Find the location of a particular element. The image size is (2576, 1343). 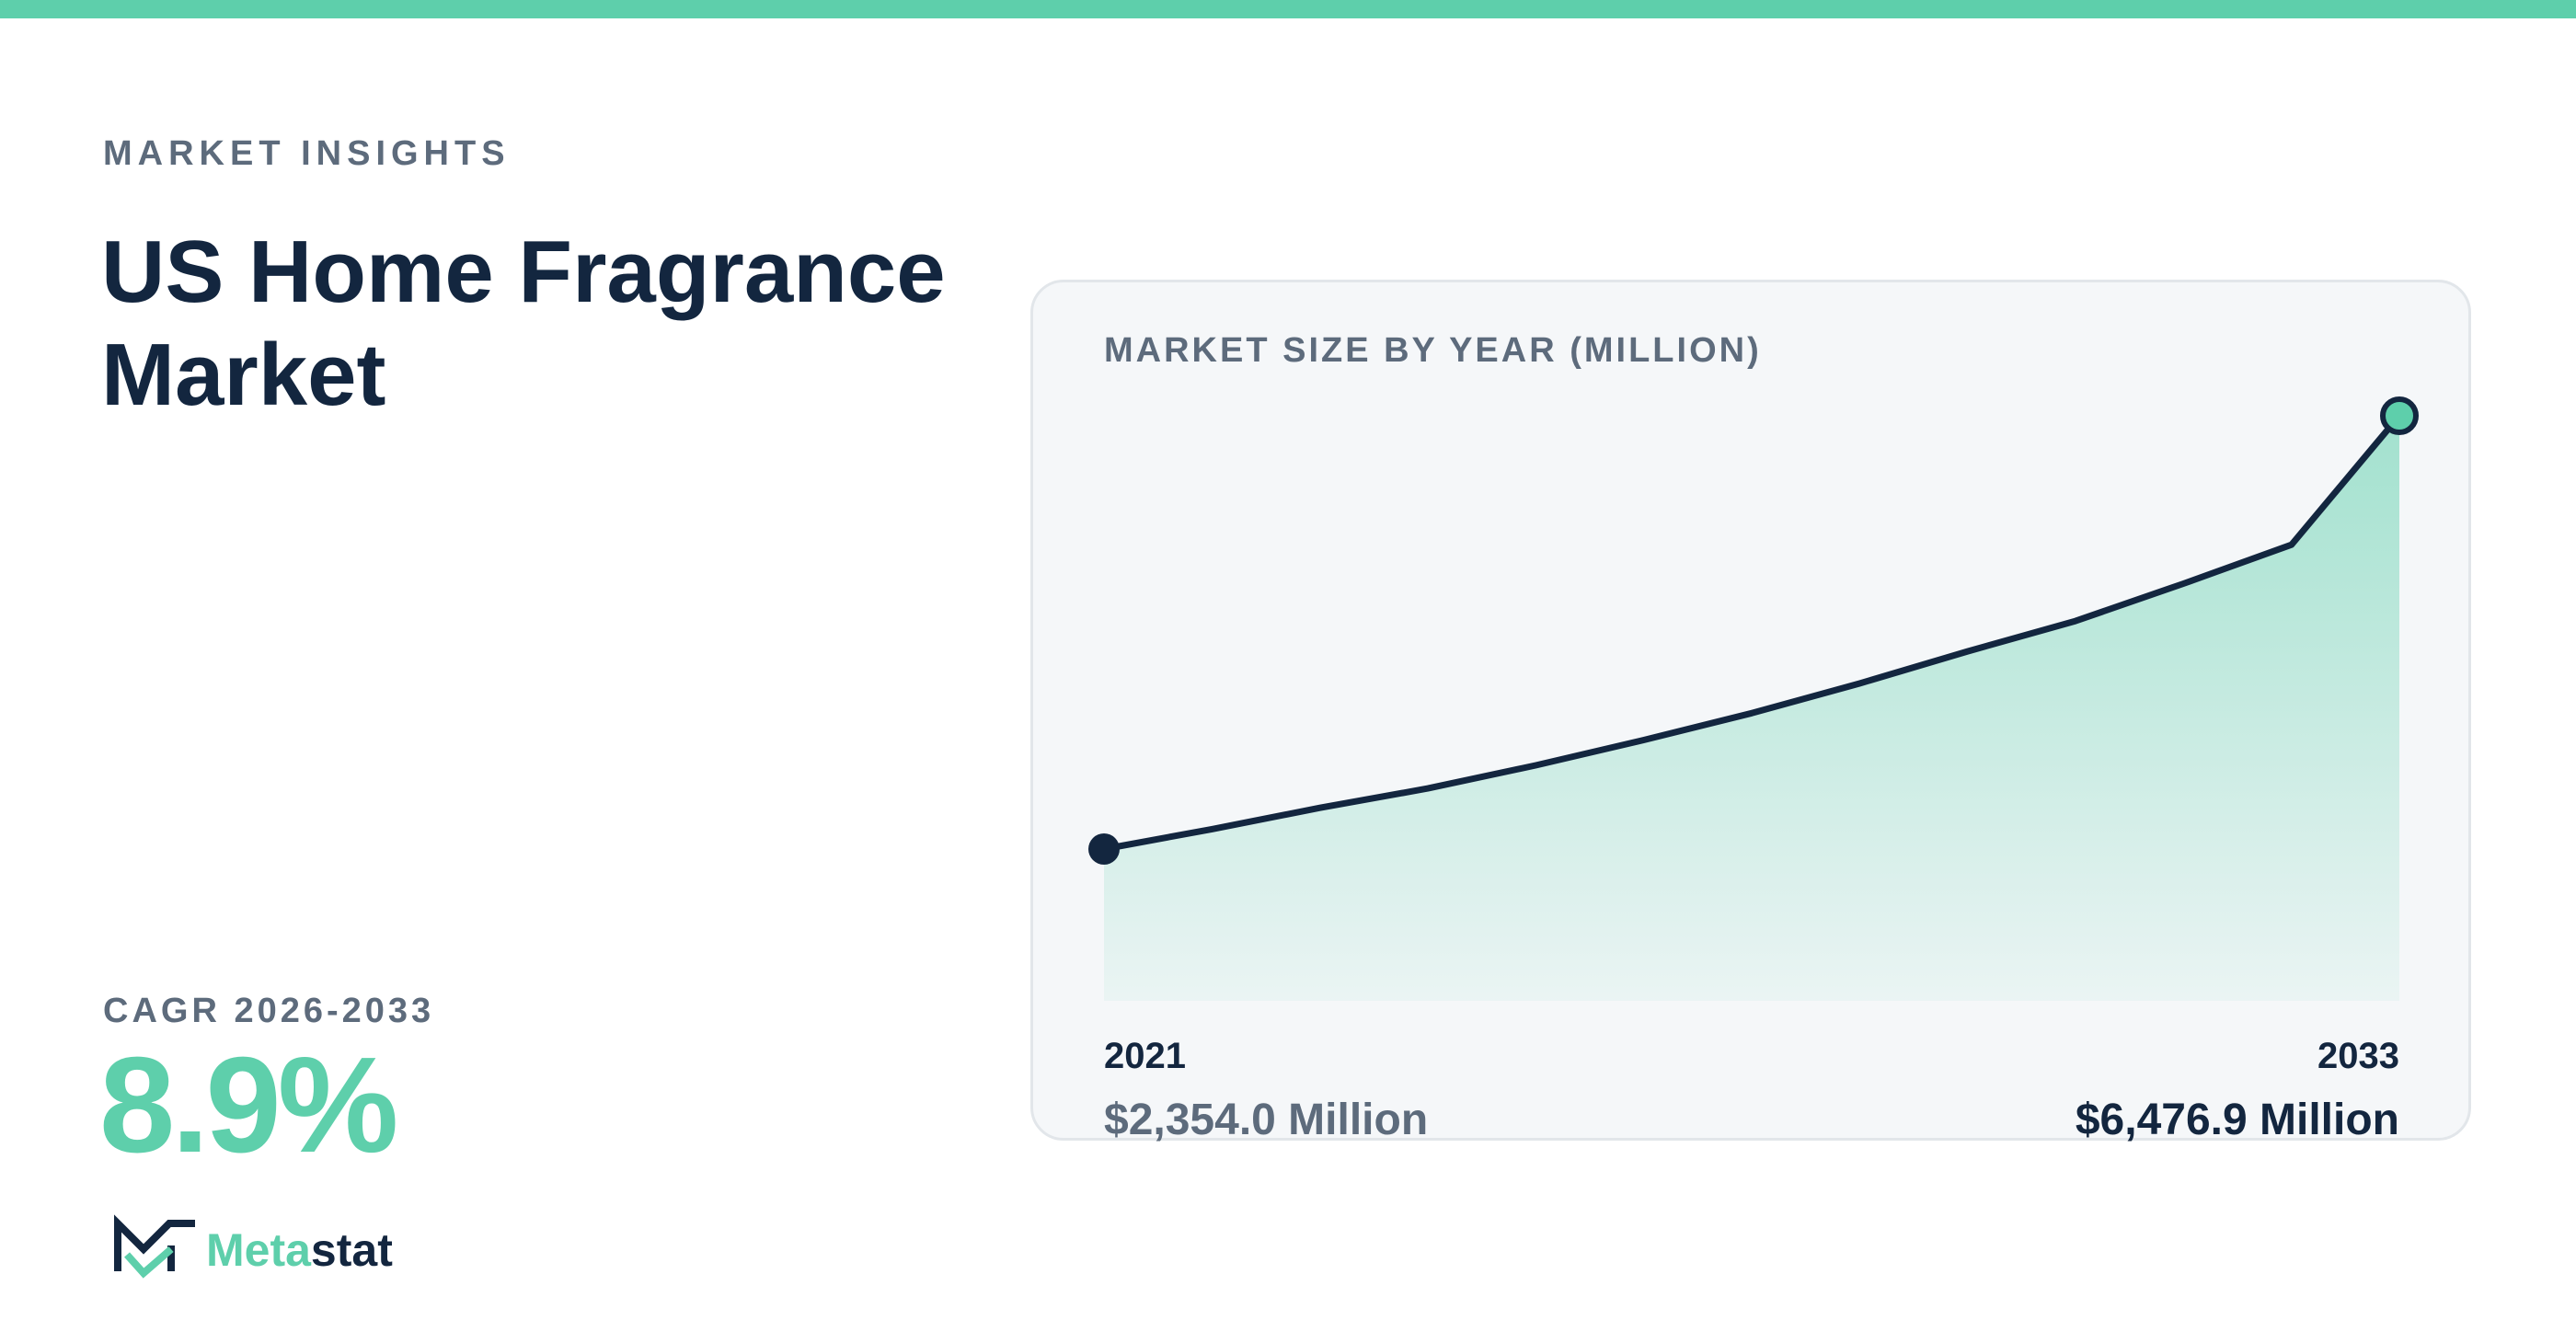

logo-text-stat: stat is located at coordinates (352, 1250).